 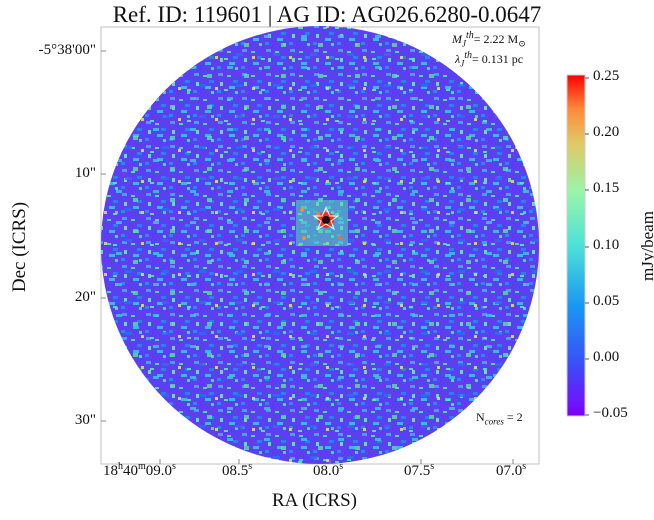 I want to click on colorbar, so click(x=576, y=245).